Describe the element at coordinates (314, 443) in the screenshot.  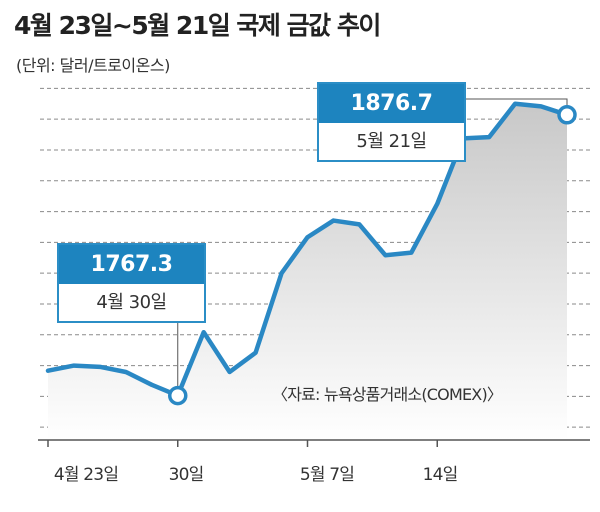
I see `x-axis` at that location.